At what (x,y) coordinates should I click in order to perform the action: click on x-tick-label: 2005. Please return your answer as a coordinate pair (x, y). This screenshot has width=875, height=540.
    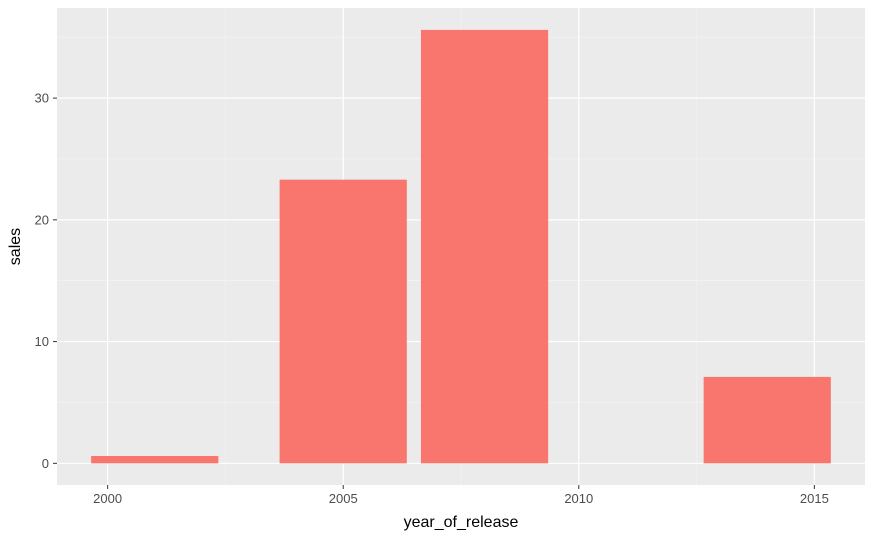
    Looking at the image, I should click on (343, 498).